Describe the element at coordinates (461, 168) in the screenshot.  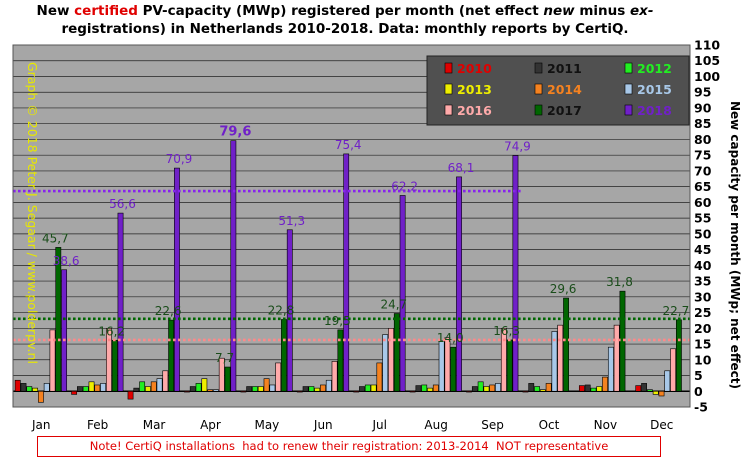
I see `data-label: 68,1` at that location.